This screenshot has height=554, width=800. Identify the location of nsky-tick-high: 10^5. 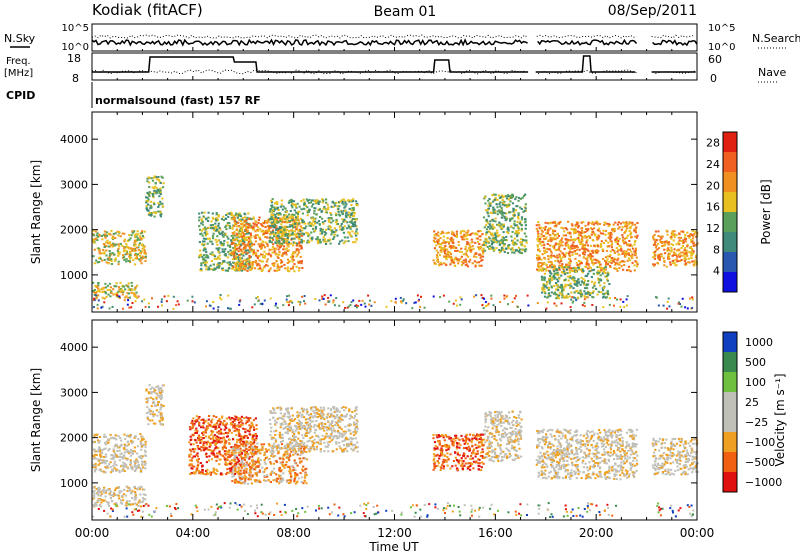
(75, 28).